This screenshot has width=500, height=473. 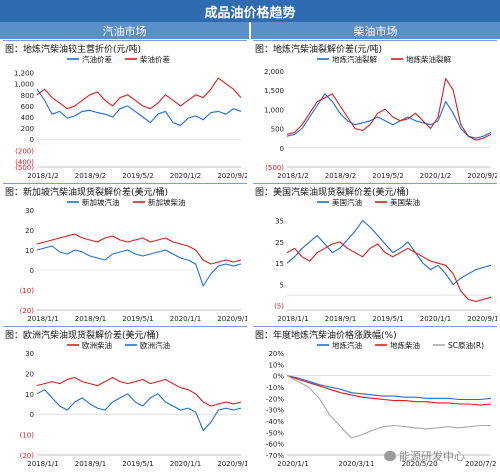 What do you see at coordinates (356, 464) in the screenshot?
I see `x-tick-label: 2020/3/11` at bounding box center [356, 464].